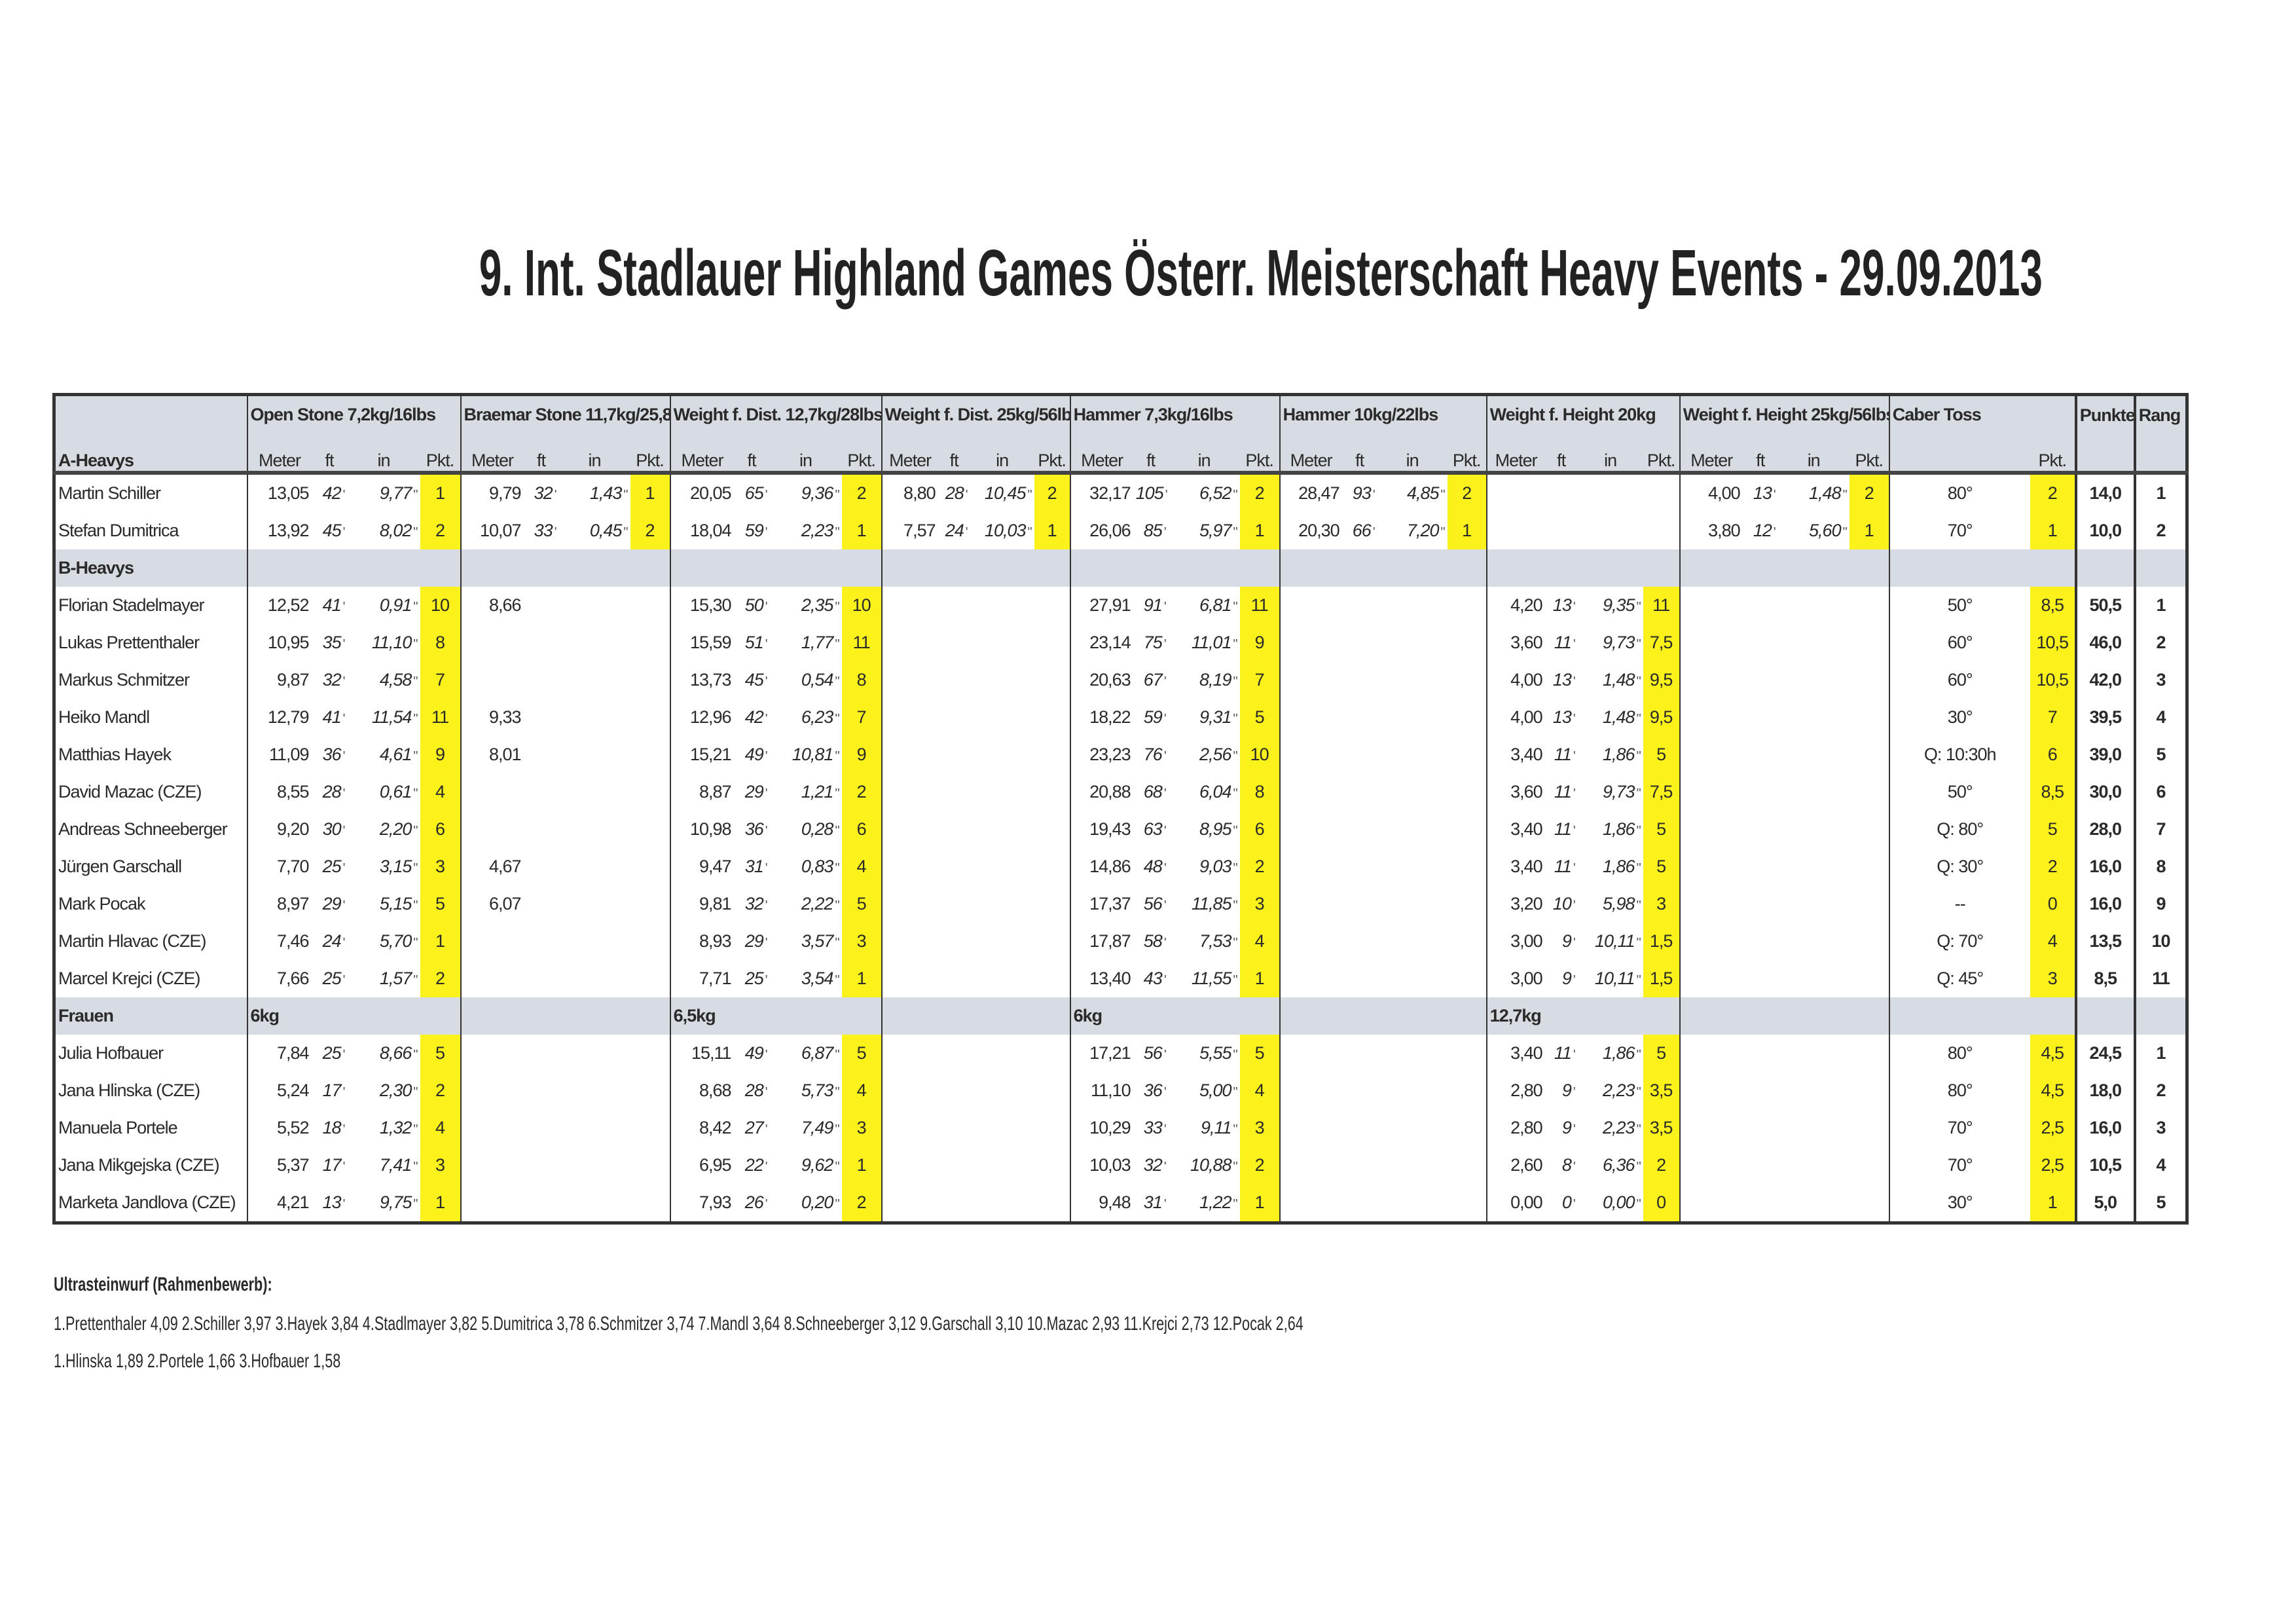  Describe the element at coordinates (861, 530) in the screenshot. I see `result-pkt-wd12: 1` at that location.